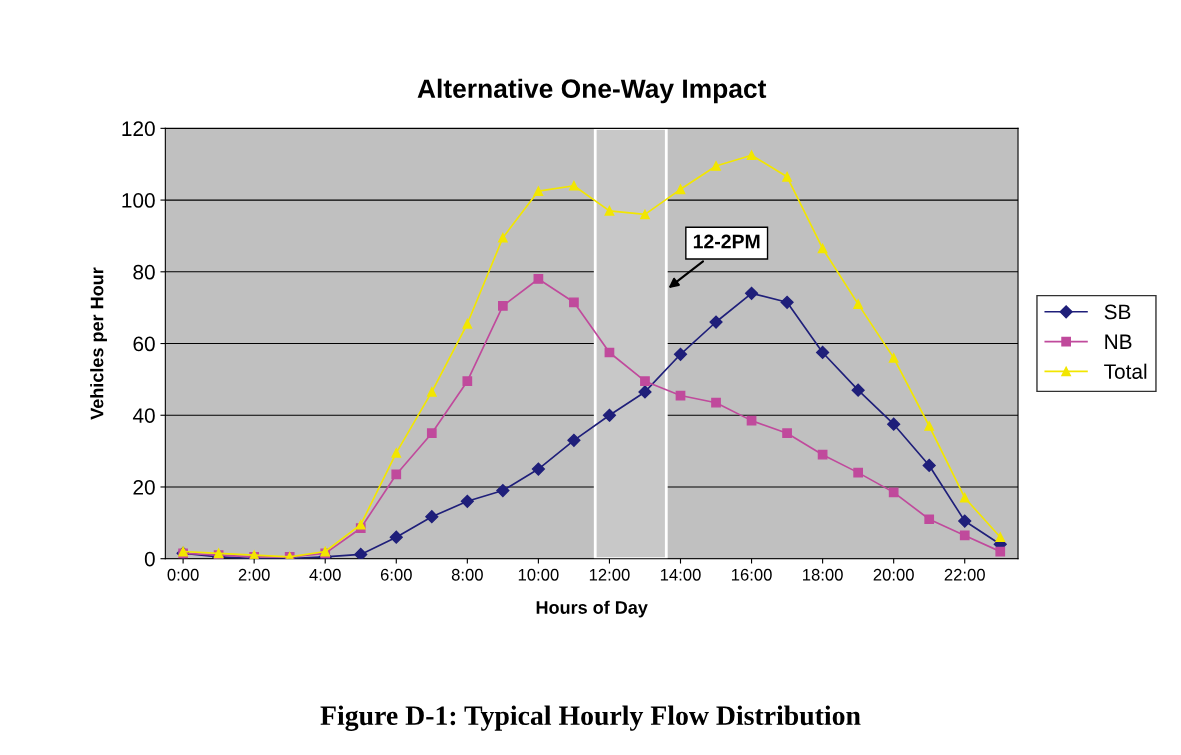  Describe the element at coordinates (325, 574) in the screenshot. I see `x-tick-label: 4:00` at that location.